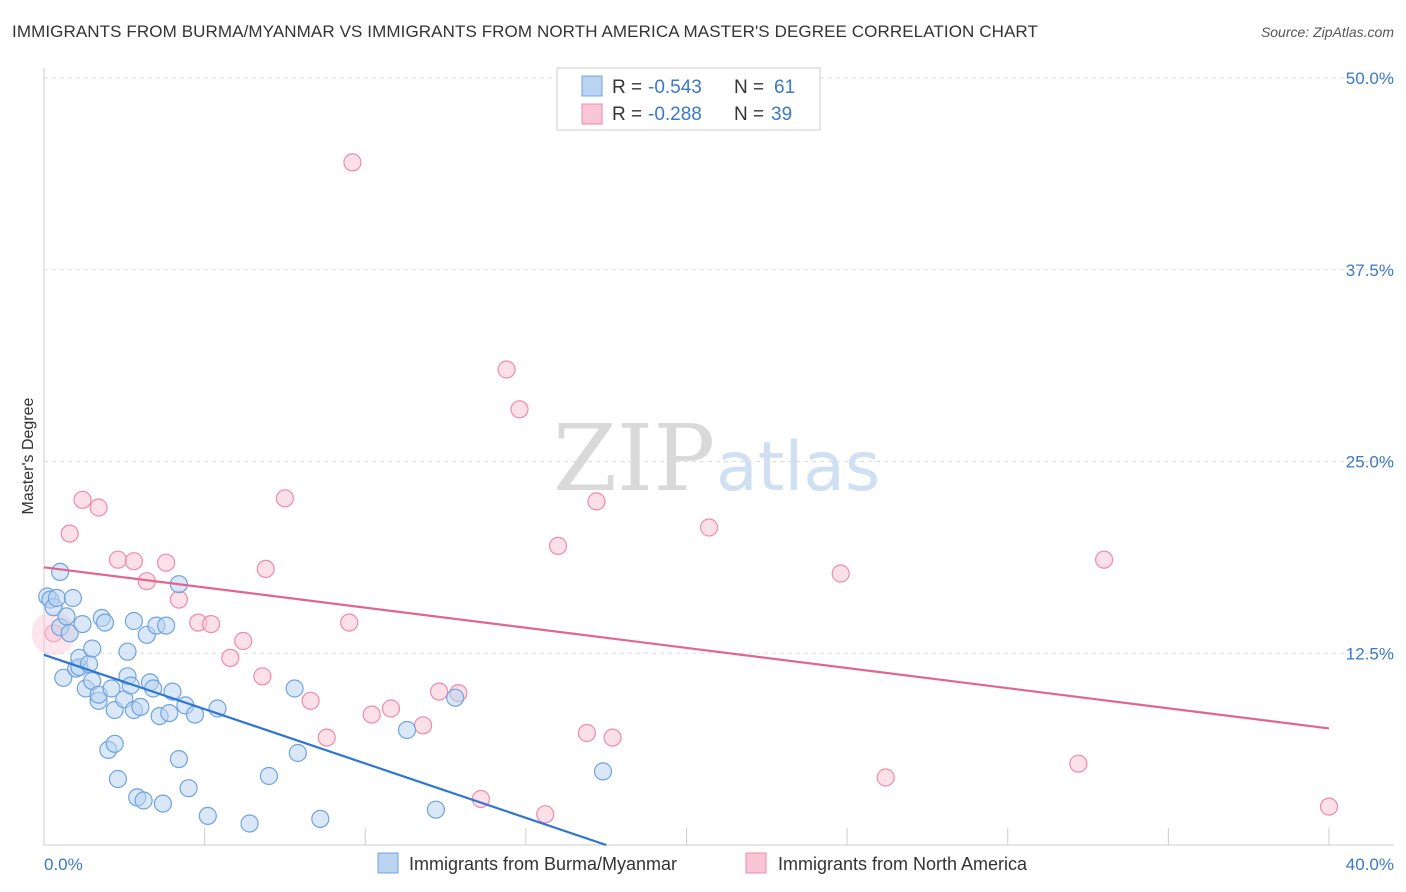  Describe the element at coordinates (749, 87) in the screenshot. I see `legend-n-label-1: N =` at that location.